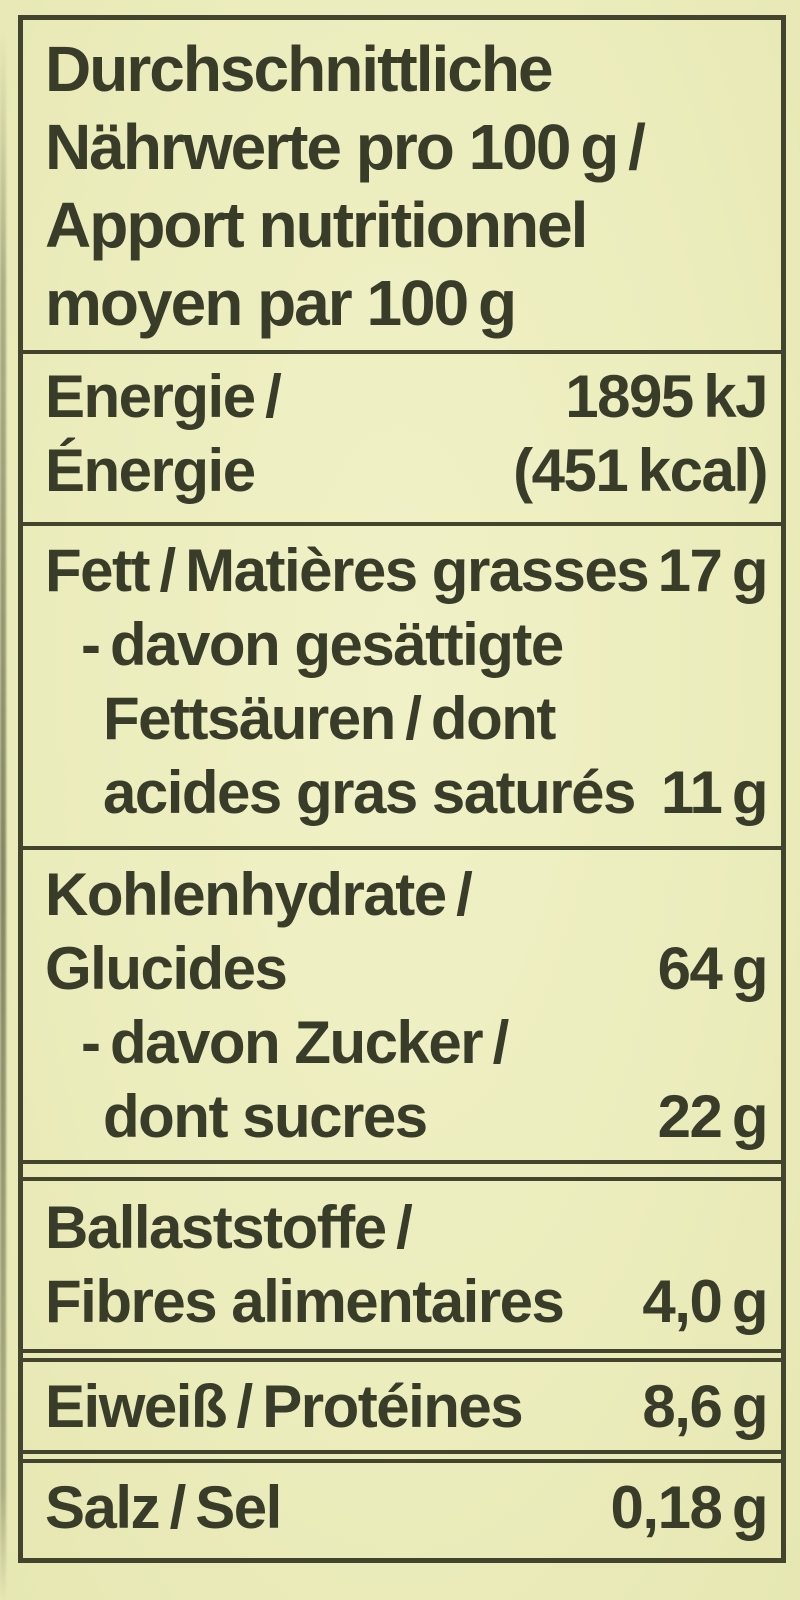  I want to click on title-line-fr-1: Apport nutritionnel, so click(316, 225).